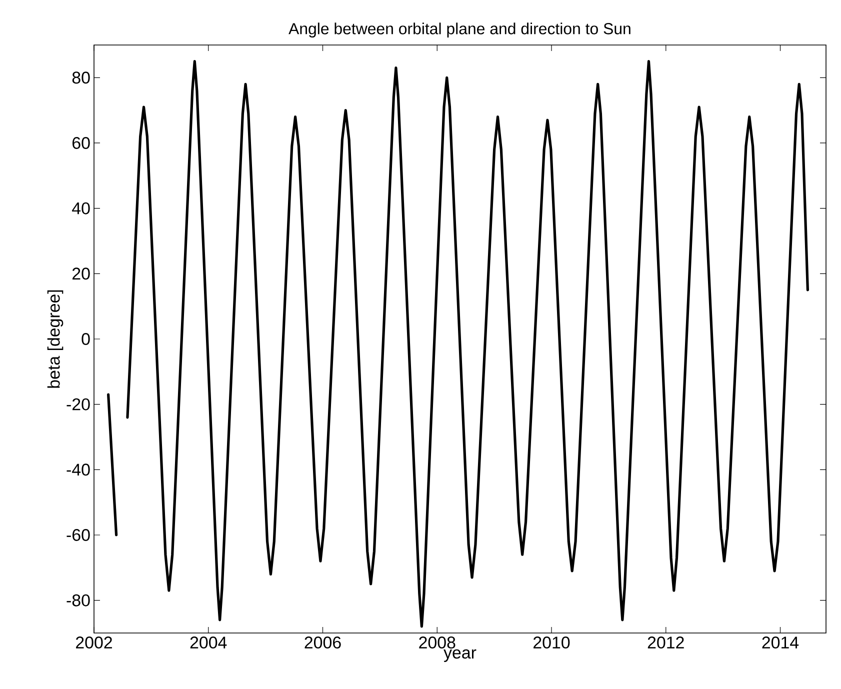  I want to click on x-tick-label: 2014, so click(780, 642).